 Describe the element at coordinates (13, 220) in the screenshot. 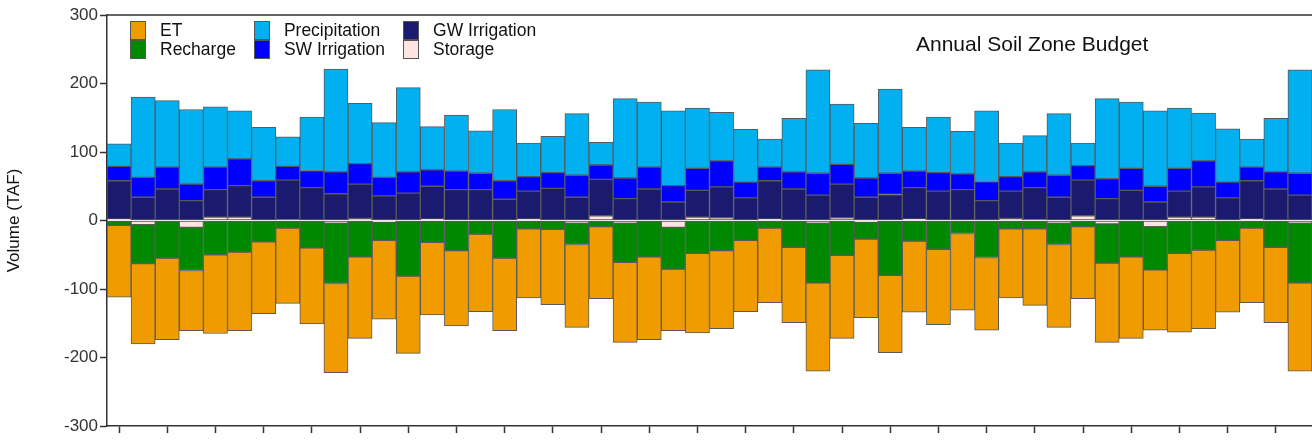

I see `y-axis-title: Volume (TAF)` at that location.